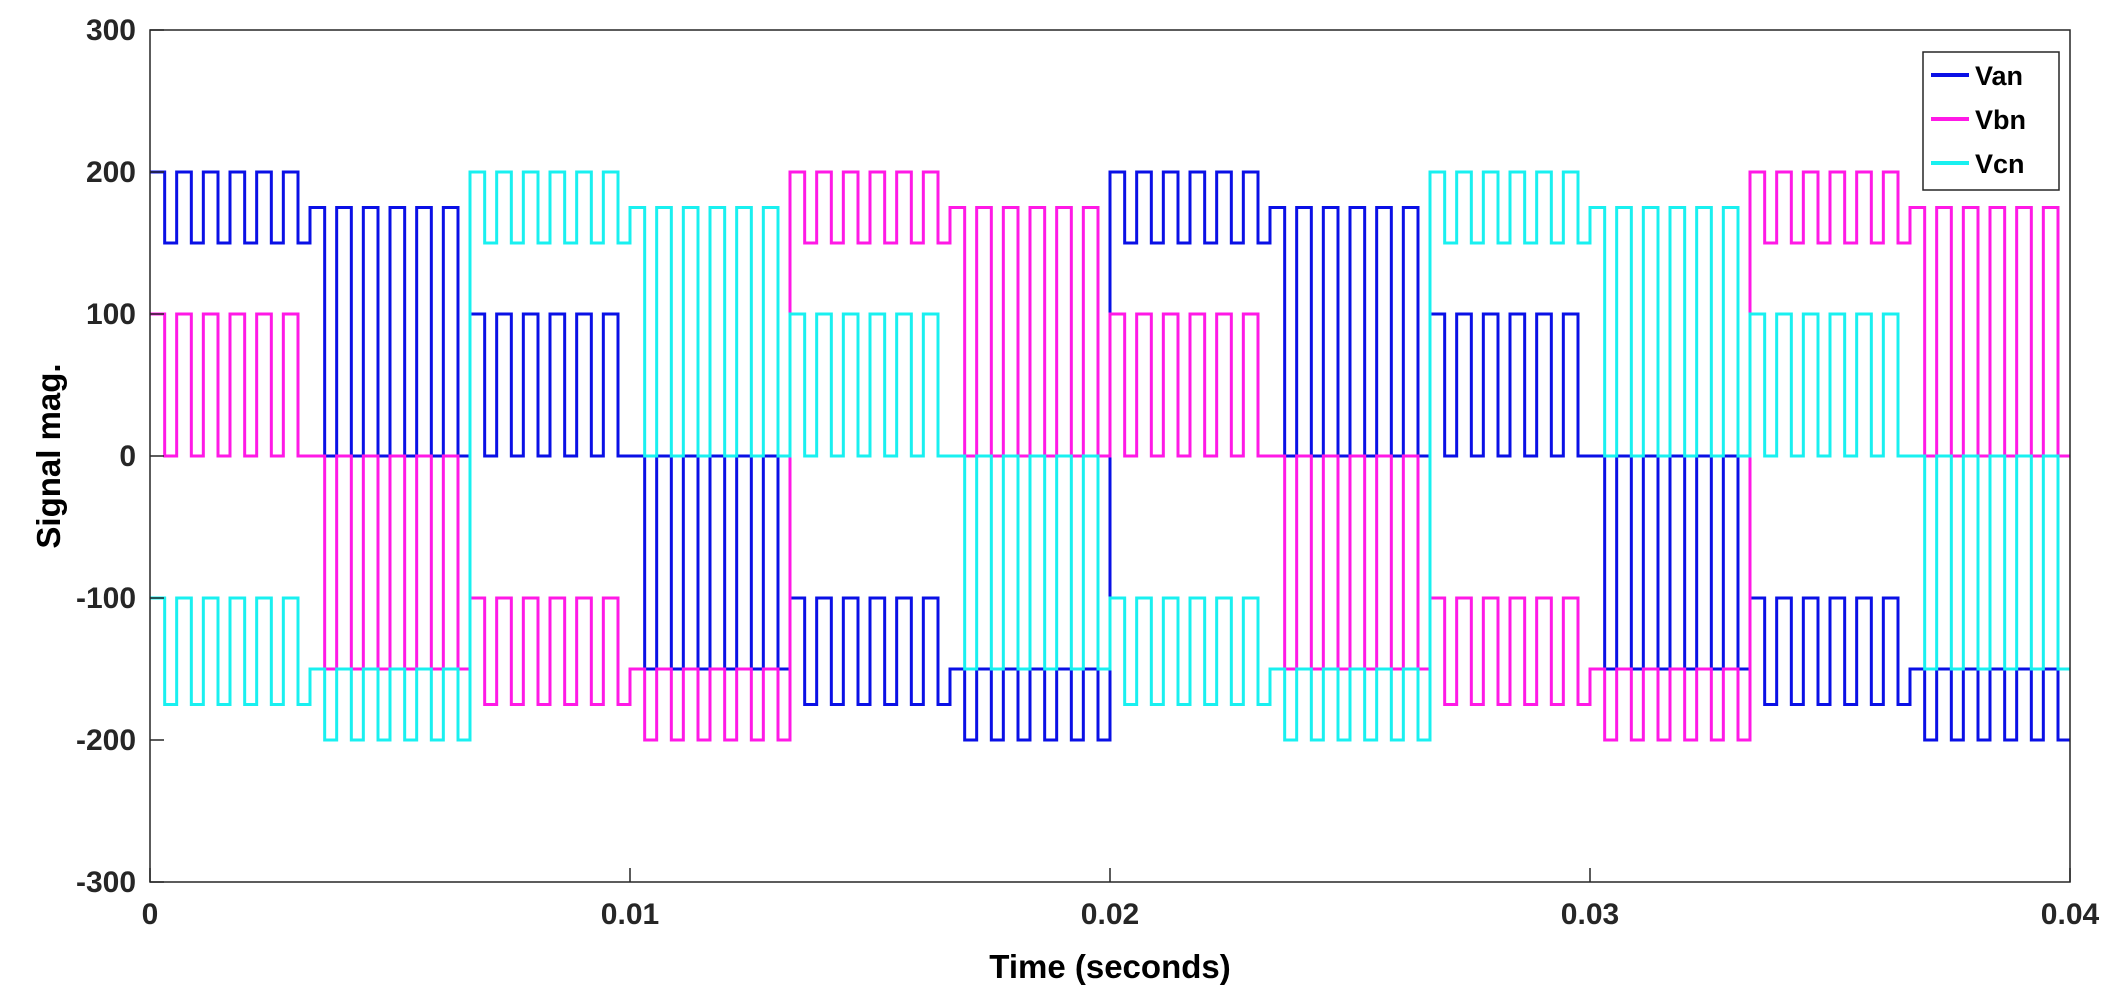 The height and width of the screenshot is (1003, 2111). Describe the element at coordinates (48, 455) in the screenshot. I see `y-axis-title: Signal mag.` at that location.